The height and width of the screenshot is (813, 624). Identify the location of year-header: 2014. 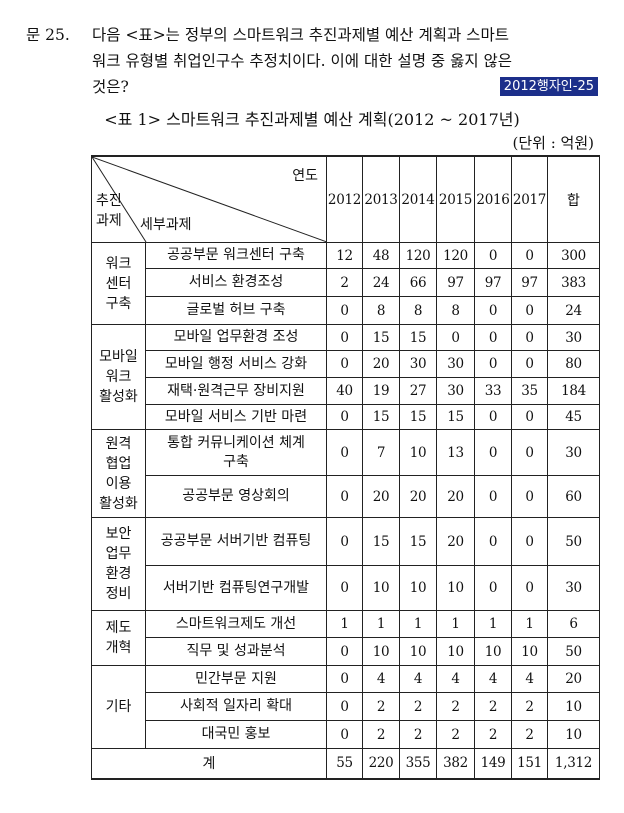
(418, 199).